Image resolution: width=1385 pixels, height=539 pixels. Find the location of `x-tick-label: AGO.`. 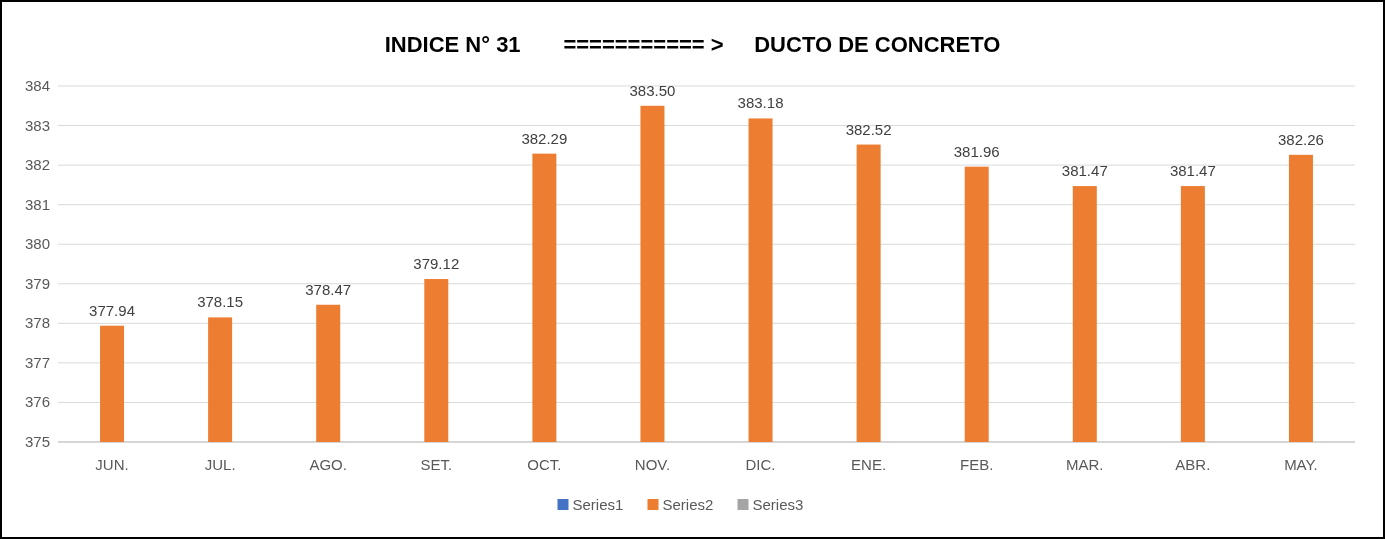

x-tick-label: AGO. is located at coordinates (328, 464).